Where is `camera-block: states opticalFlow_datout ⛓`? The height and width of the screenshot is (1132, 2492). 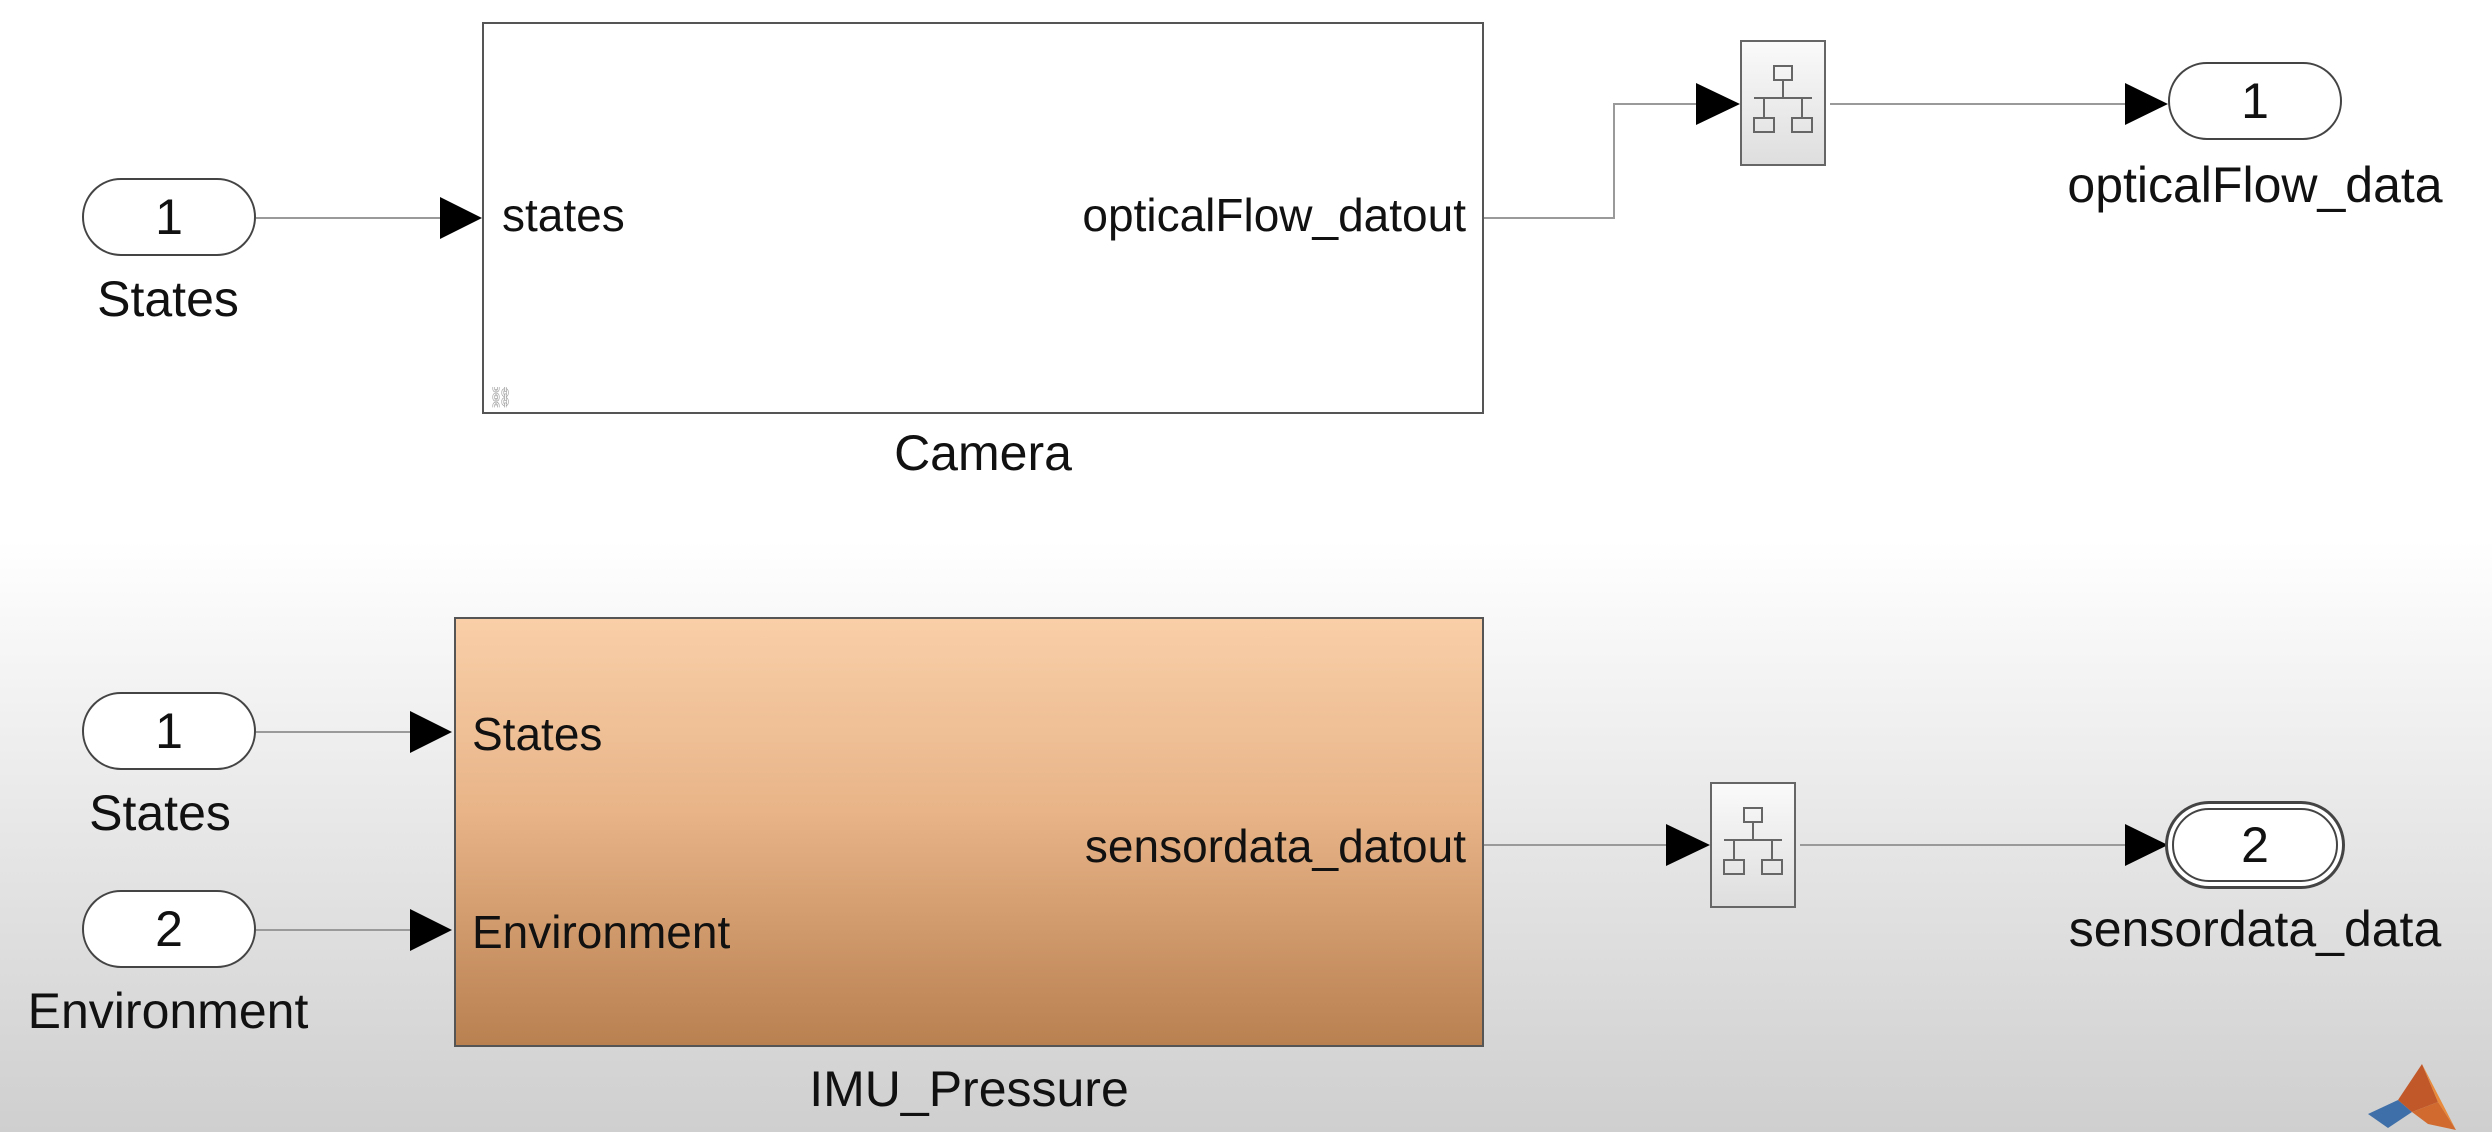
camera-block: states opticalFlow_datout ⛓ is located at coordinates (983, 218).